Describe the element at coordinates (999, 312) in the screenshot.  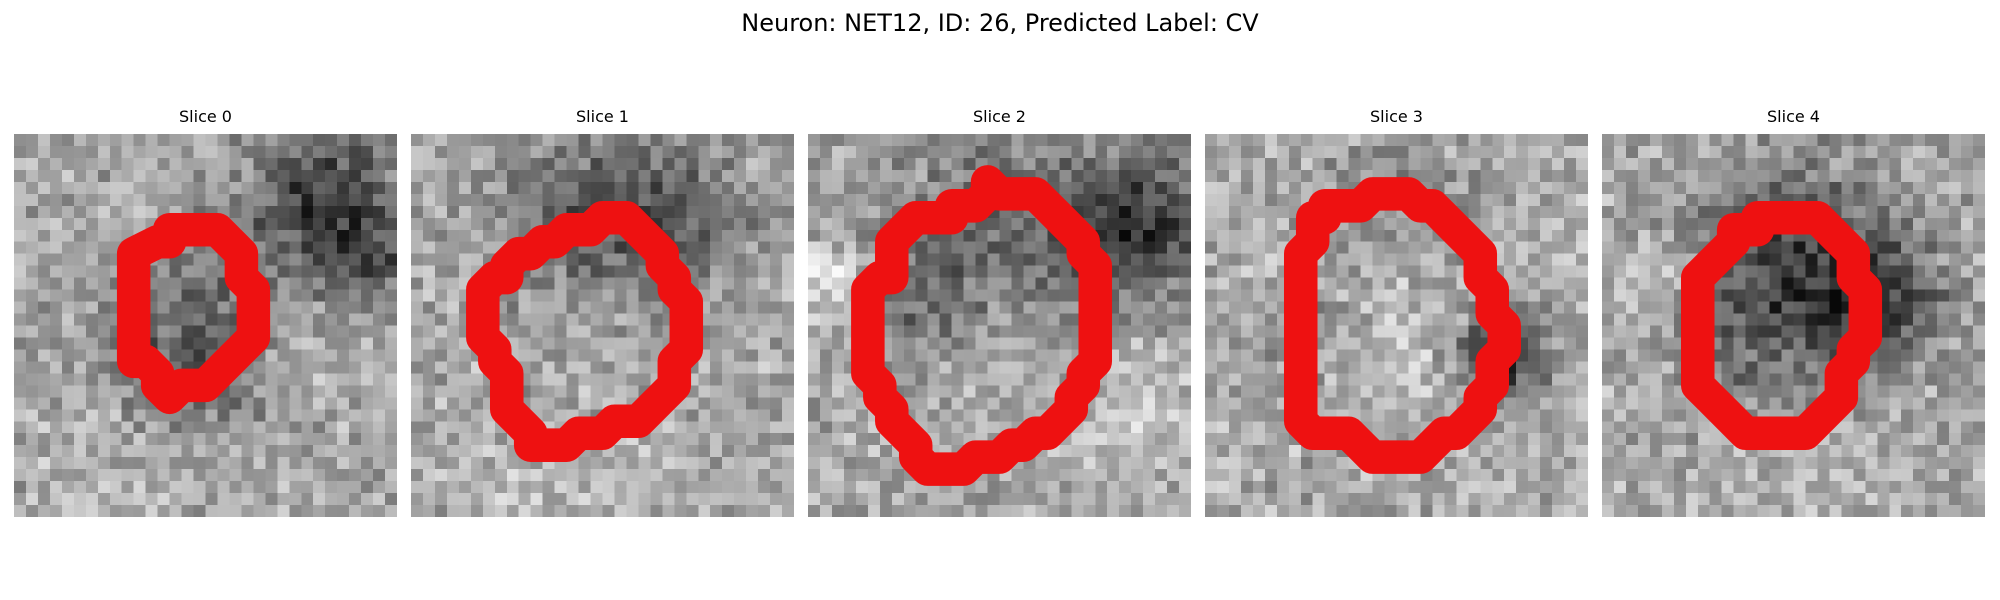
I see `slice-panel-2: Slice 2` at that location.